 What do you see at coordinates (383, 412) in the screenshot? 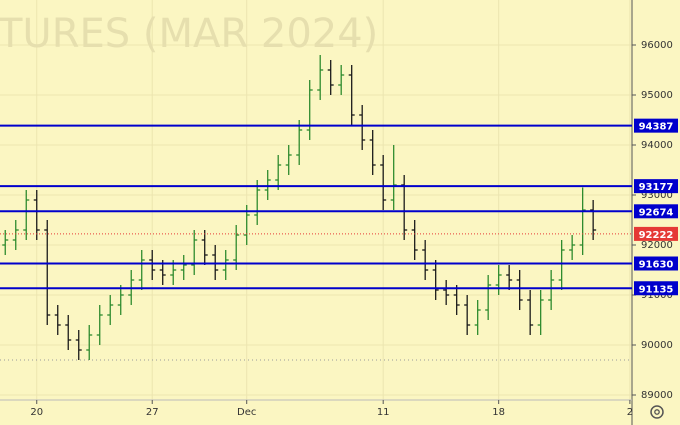
I see `x-tick-label: 11` at bounding box center [383, 412].